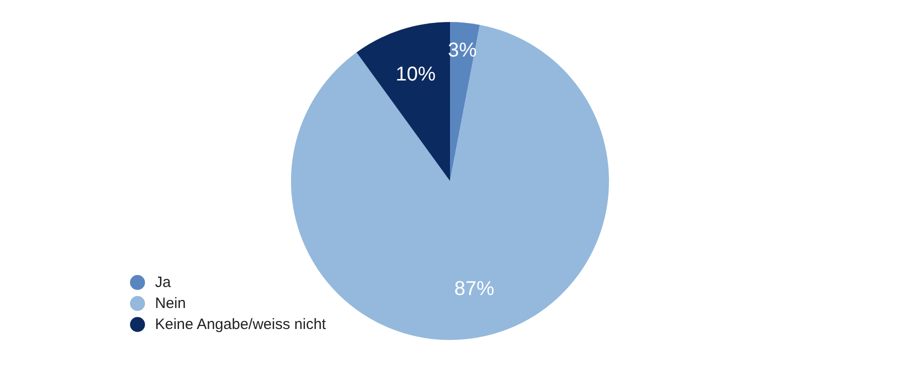 The height and width of the screenshot is (378, 900). Describe the element at coordinates (163, 282) in the screenshot. I see `legend-label: Ja` at that location.